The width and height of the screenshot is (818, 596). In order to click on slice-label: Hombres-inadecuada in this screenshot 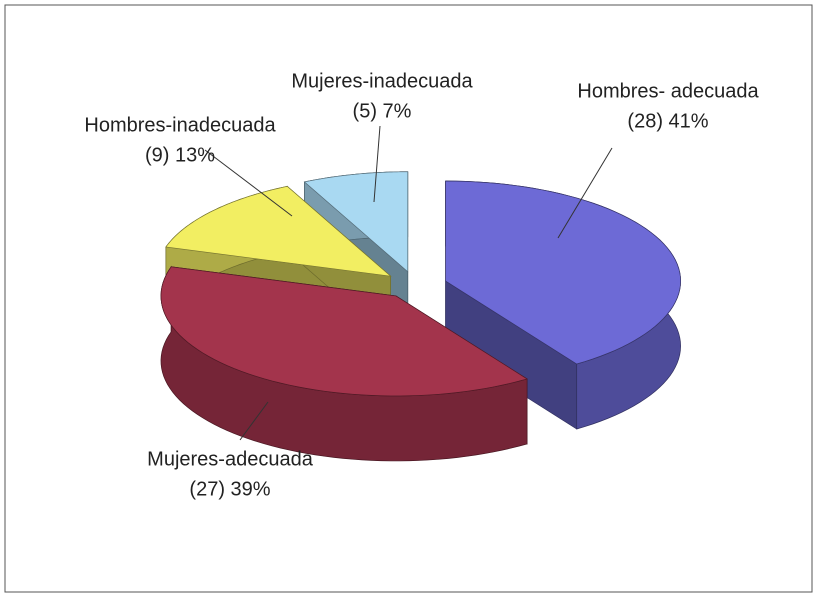, I will do `click(180, 125)`.